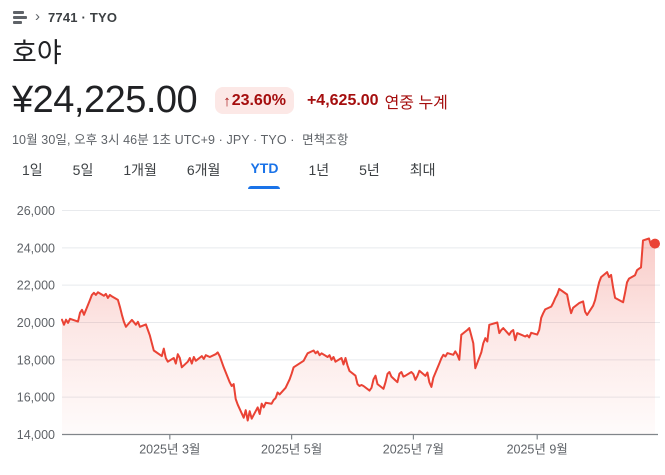 Image resolution: width=665 pixels, height=475 pixels. I want to click on x-axis-label: 2025년 9월, so click(537, 450).